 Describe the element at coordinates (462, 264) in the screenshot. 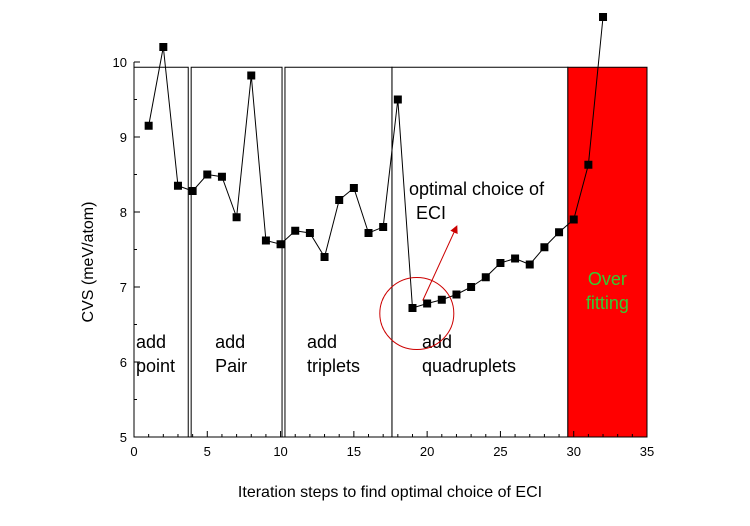

I see `annotation-layer: optimal choice of ECI` at that location.